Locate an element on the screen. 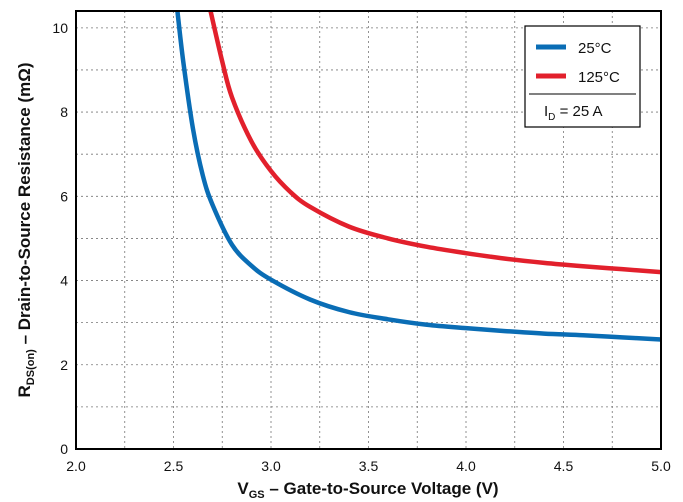  legend-note: ID = 25 A is located at coordinates (573, 113).